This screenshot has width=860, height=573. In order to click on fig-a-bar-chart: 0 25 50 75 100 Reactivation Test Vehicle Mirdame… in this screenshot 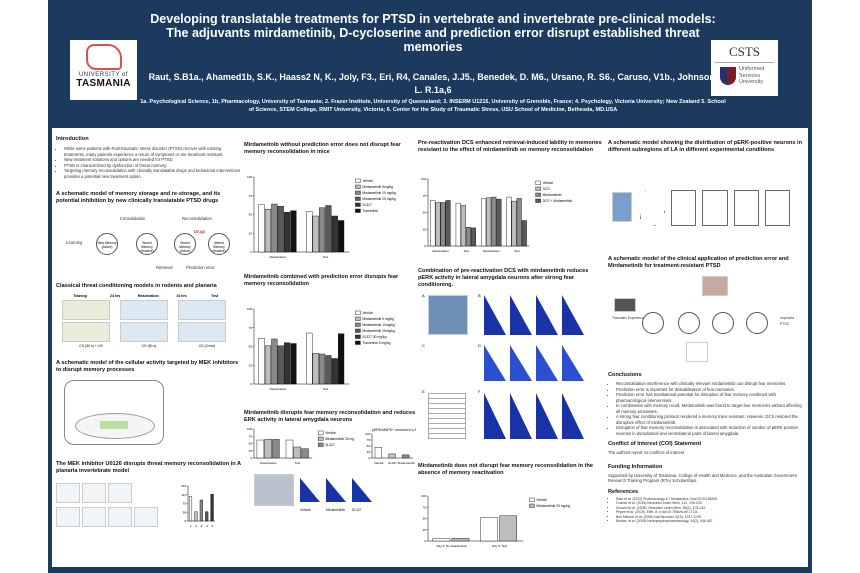, I will do `click(321, 217)`.